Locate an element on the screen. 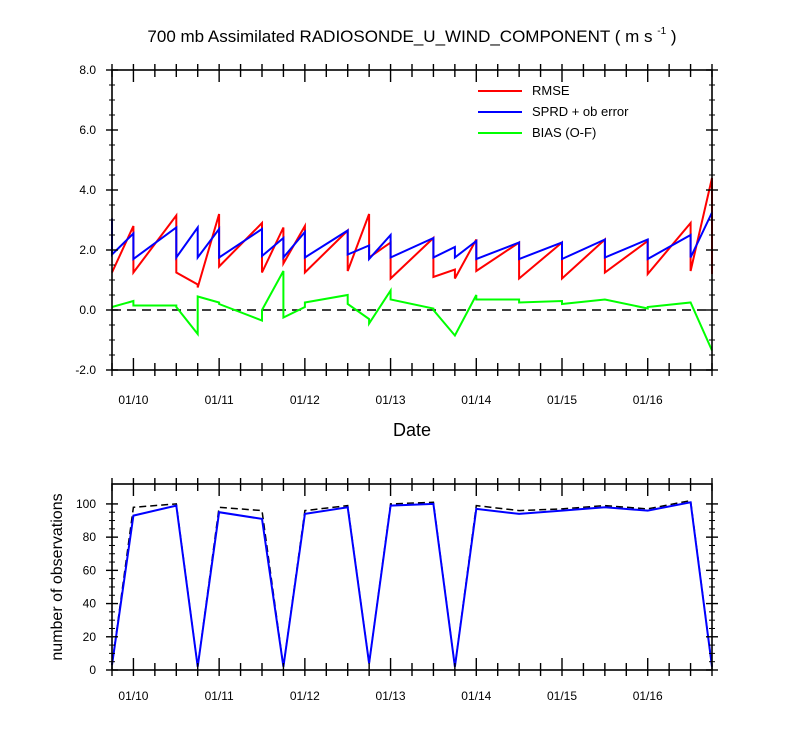 This screenshot has width=800, height=750. bottom-ytick-label: 0 is located at coordinates (92, 670).